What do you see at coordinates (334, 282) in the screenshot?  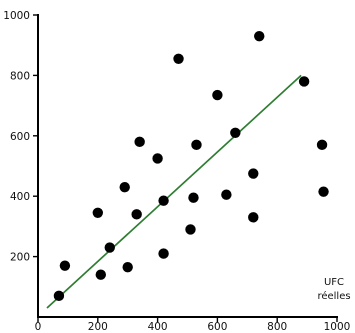 I see `x-axis-label-line-1: UFC` at bounding box center [334, 282].